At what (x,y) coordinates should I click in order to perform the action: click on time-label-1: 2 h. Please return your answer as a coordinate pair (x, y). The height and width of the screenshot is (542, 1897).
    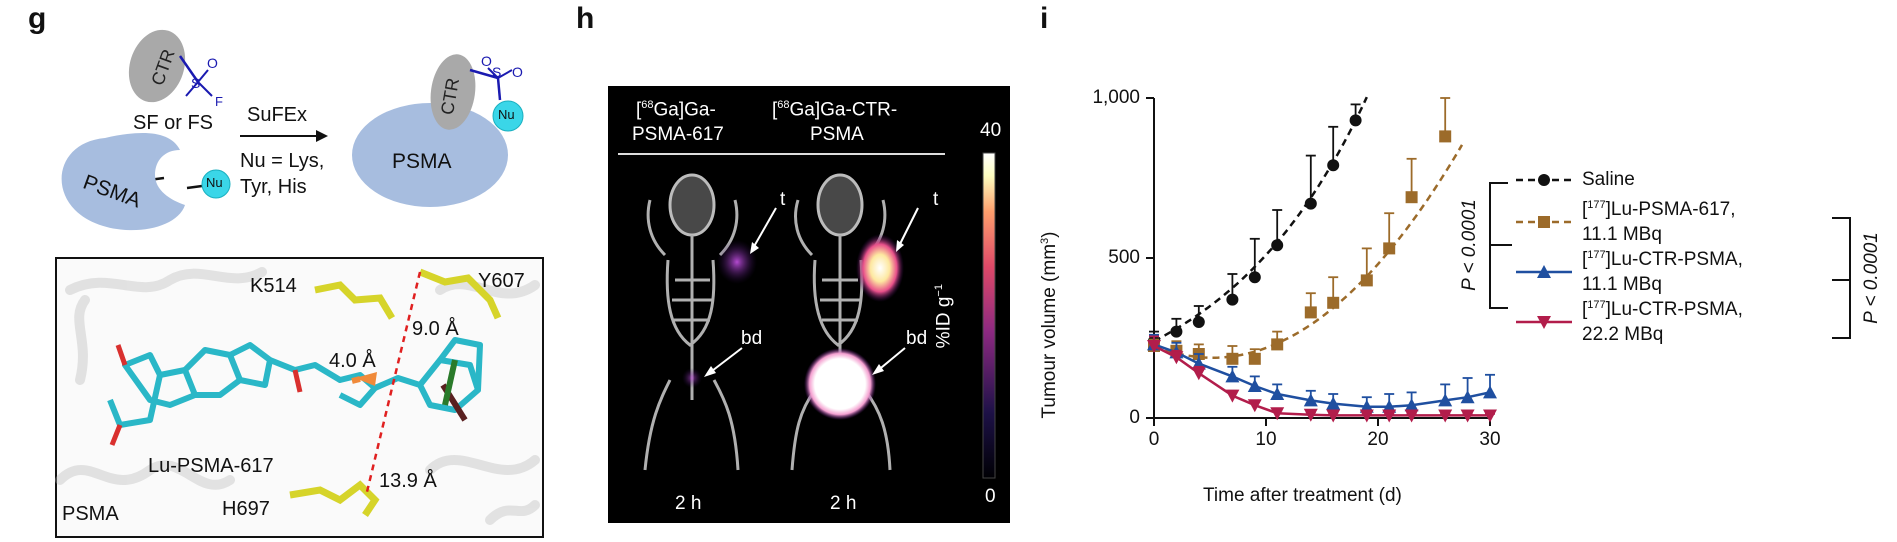
    Looking at the image, I should click on (688, 503).